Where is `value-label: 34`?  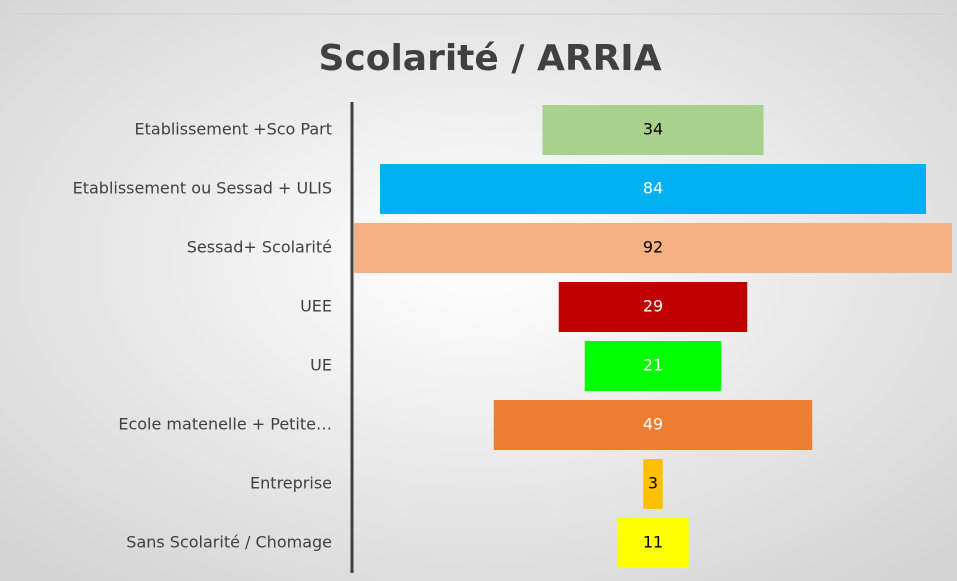 value-label: 34 is located at coordinates (653, 129).